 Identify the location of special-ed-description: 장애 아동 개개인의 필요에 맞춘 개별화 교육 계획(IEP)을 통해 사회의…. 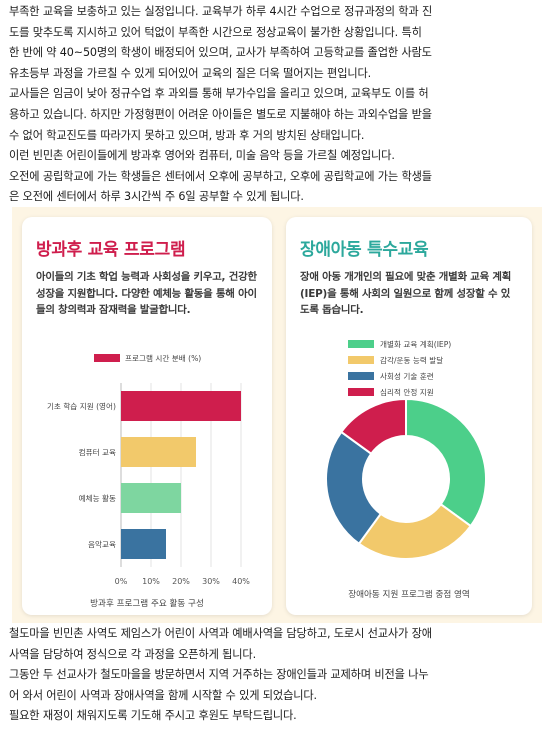
(406, 294).